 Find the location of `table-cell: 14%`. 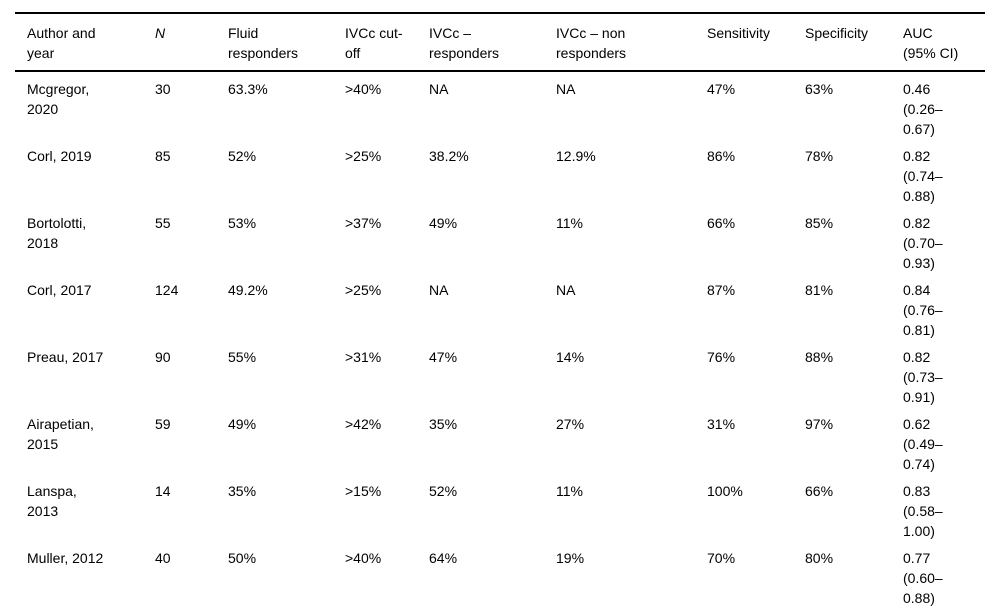

table-cell: 14% is located at coordinates (570, 357).